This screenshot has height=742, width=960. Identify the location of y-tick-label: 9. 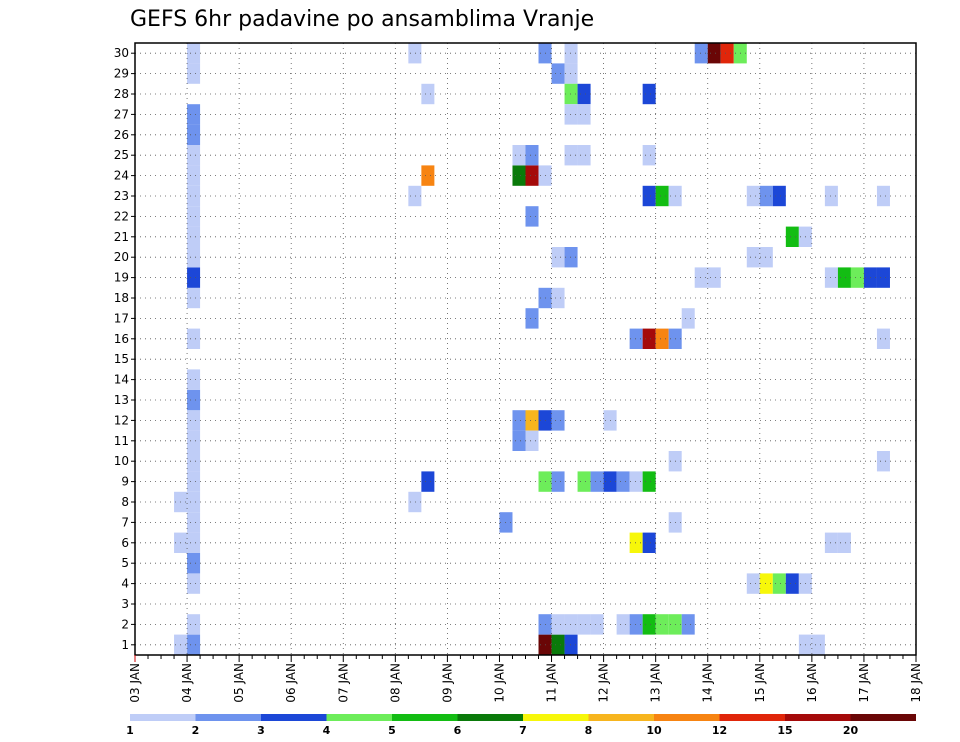
(125, 482).